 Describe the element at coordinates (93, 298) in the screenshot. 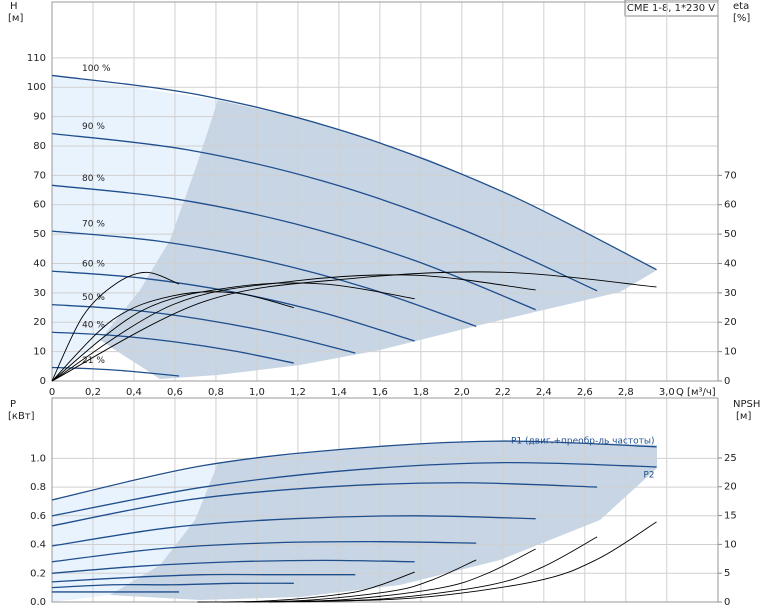

I see `series-label: 50 %` at that location.